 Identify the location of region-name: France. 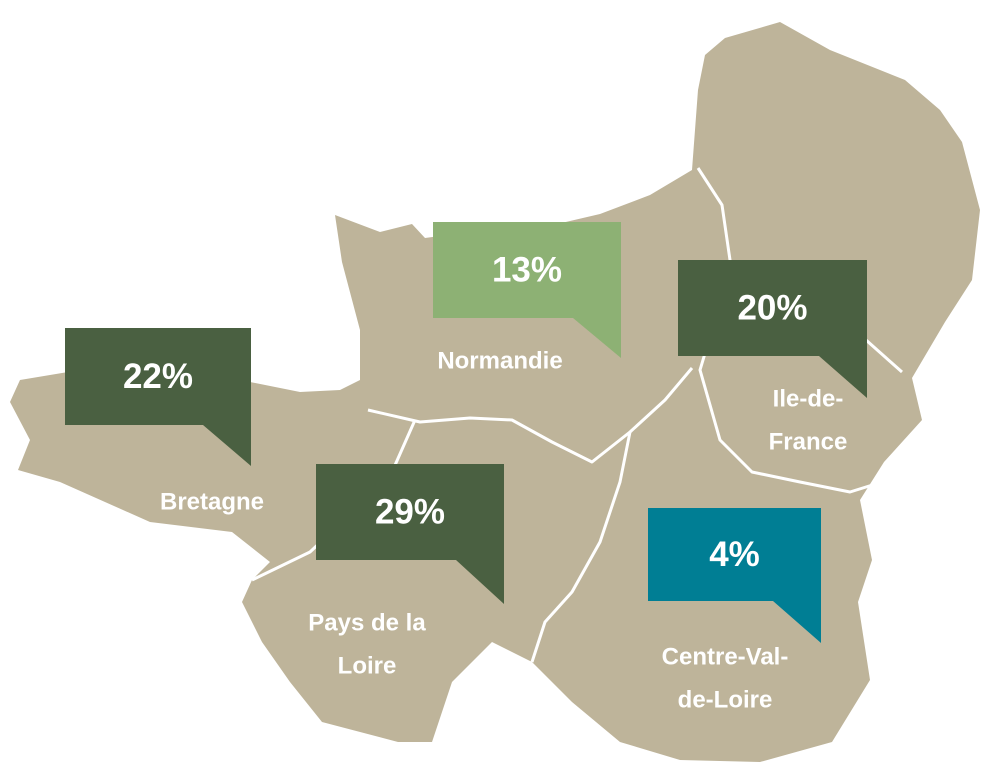
(808, 441).